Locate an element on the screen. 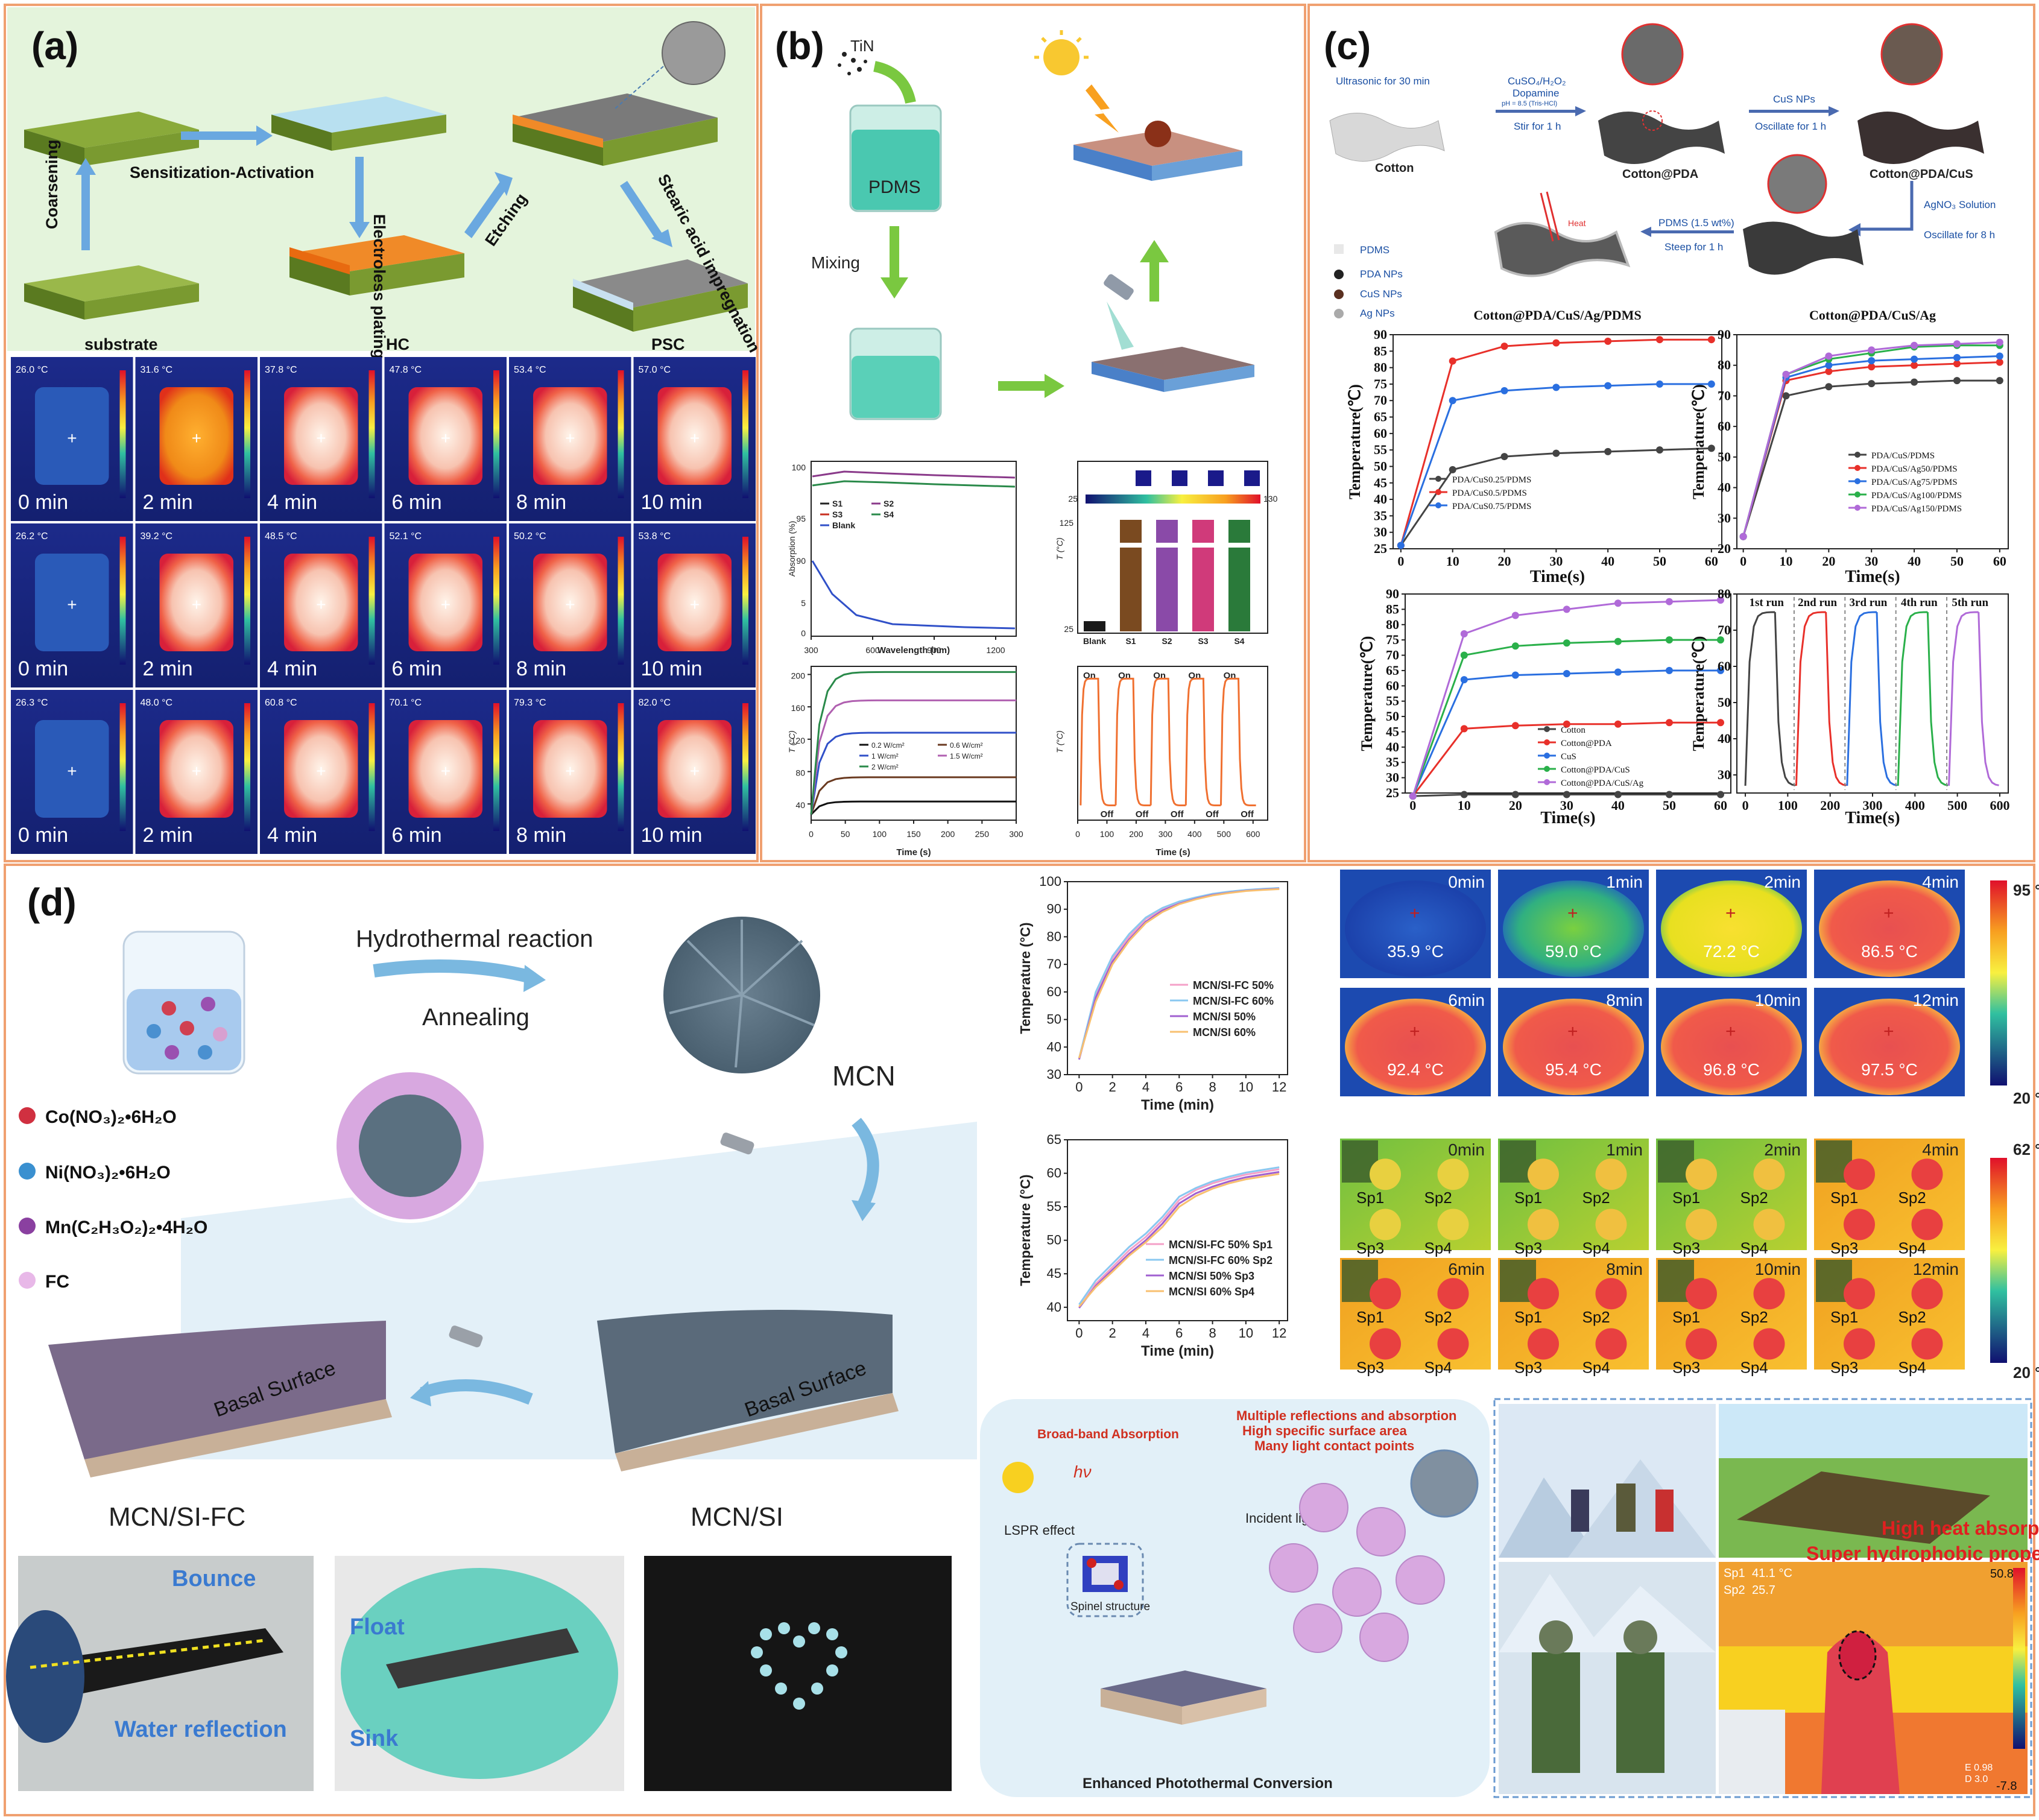 This screenshot has width=2039, height=1820. cotton-pda-fabric is located at coordinates (1661, 138).